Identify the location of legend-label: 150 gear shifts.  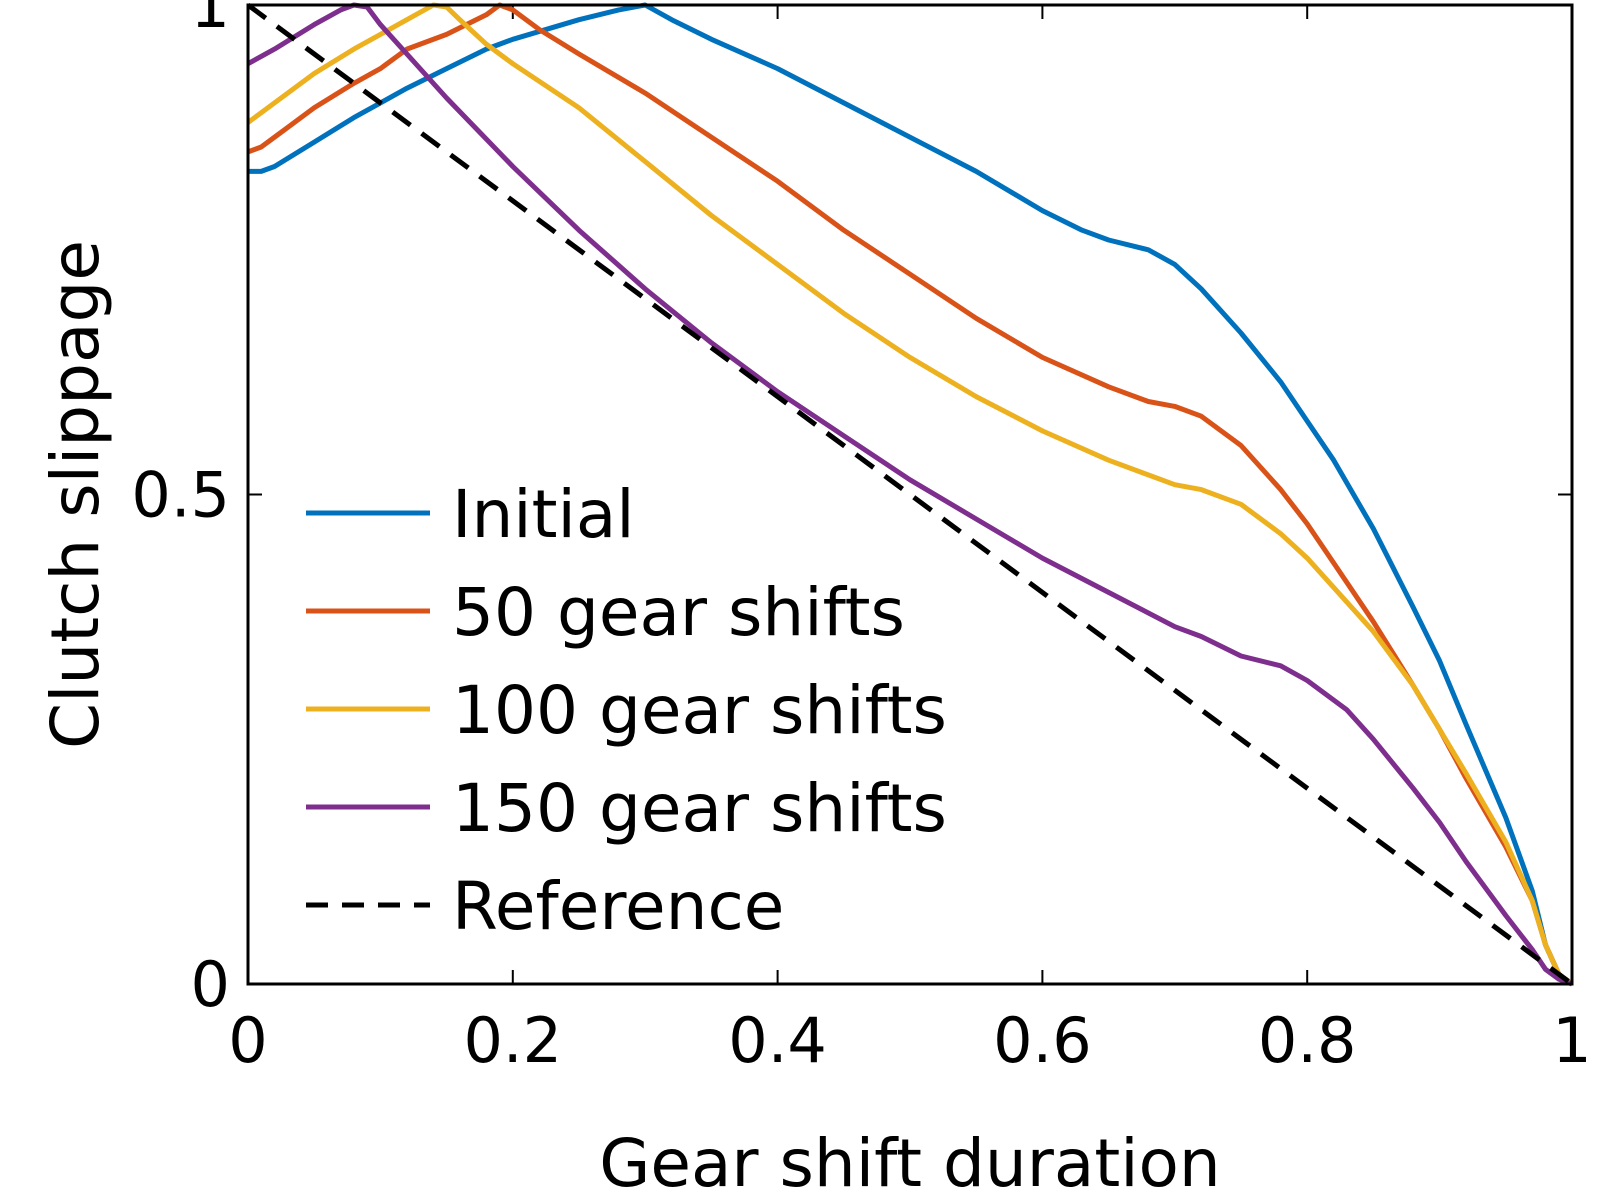
(699, 808).